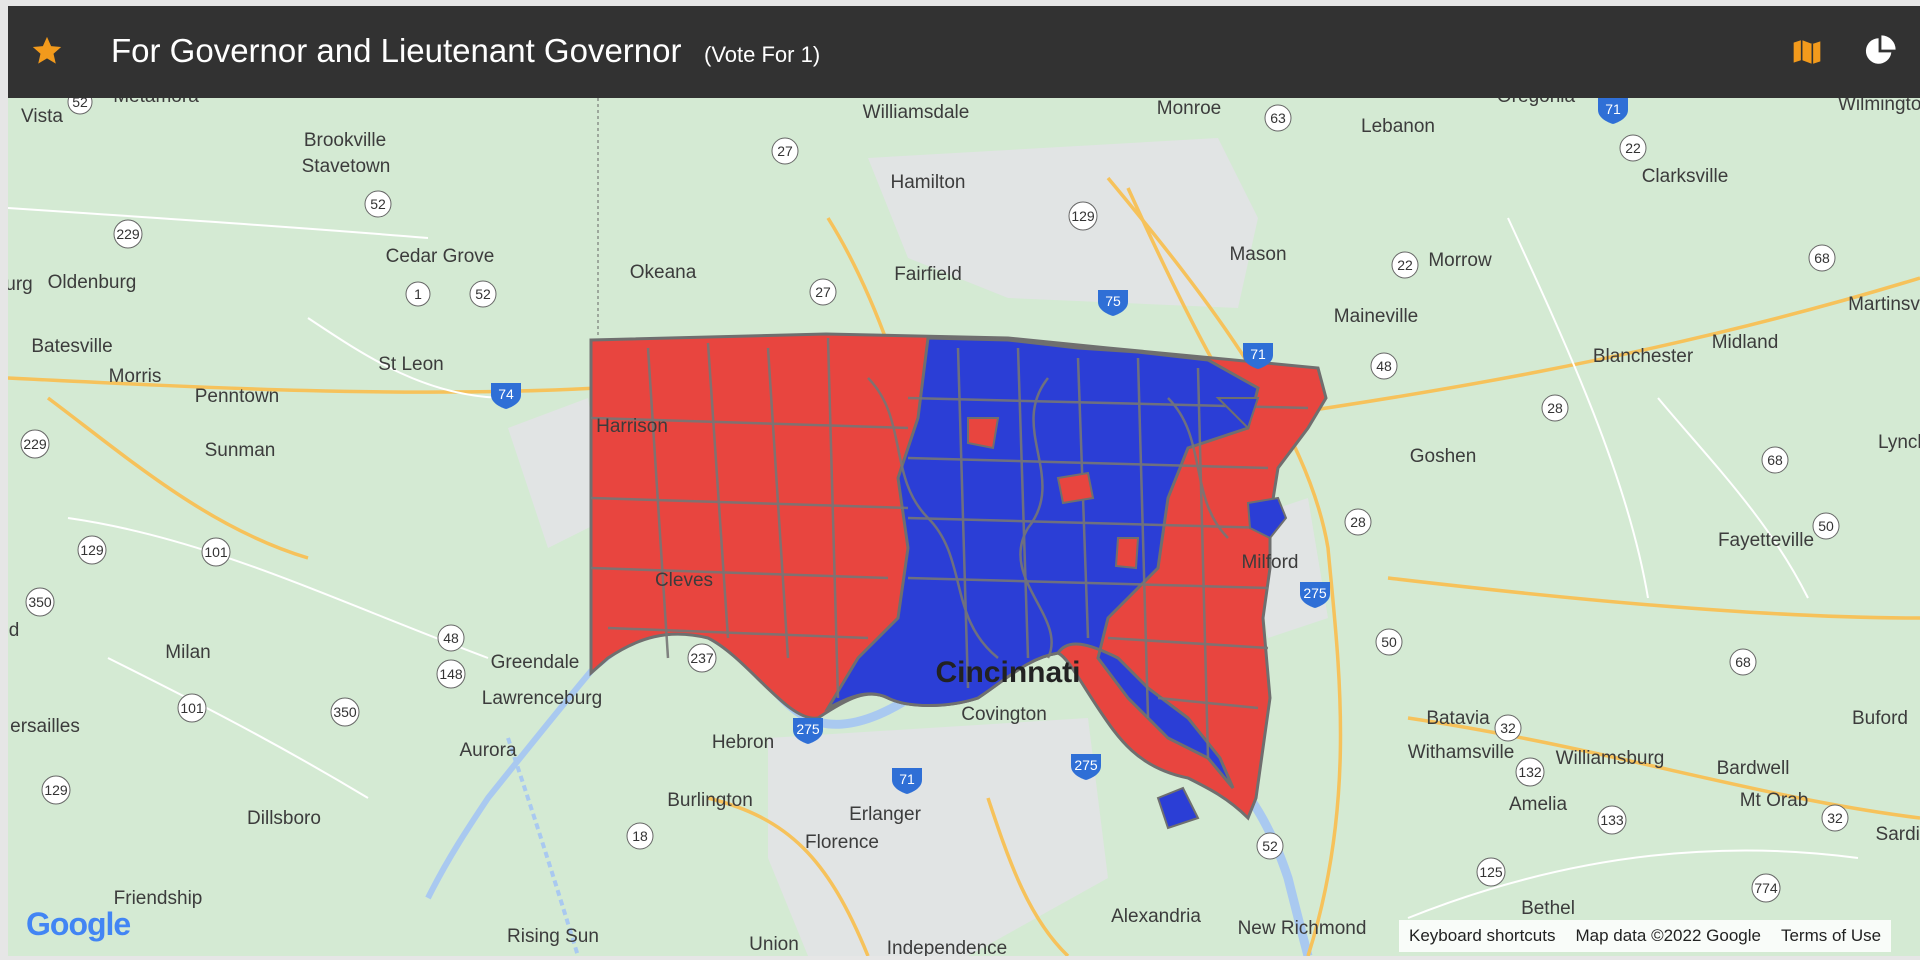 This screenshot has width=1920, height=960. What do you see at coordinates (1189, 108) in the screenshot?
I see `place-label: Monroe` at bounding box center [1189, 108].